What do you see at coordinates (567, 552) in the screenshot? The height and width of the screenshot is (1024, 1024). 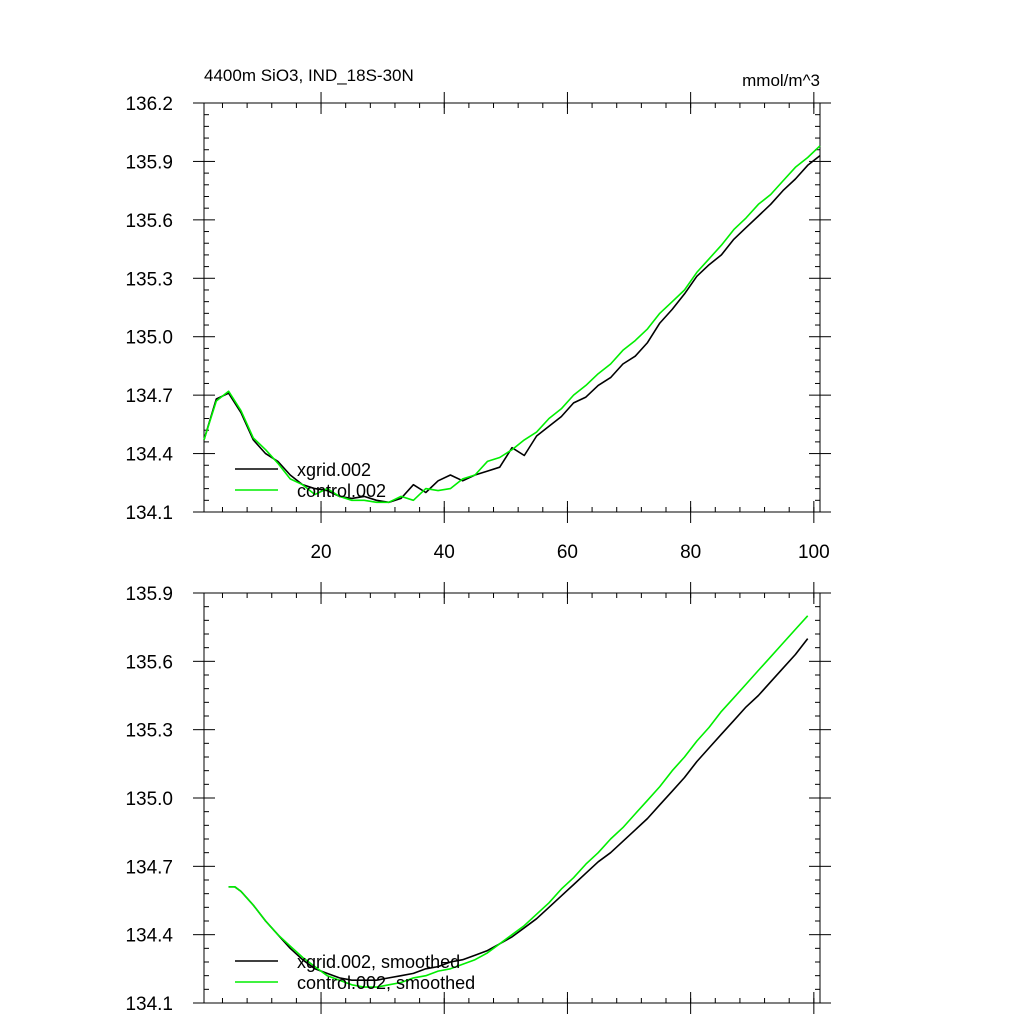 I see `x-tick-label: 60` at bounding box center [567, 552].